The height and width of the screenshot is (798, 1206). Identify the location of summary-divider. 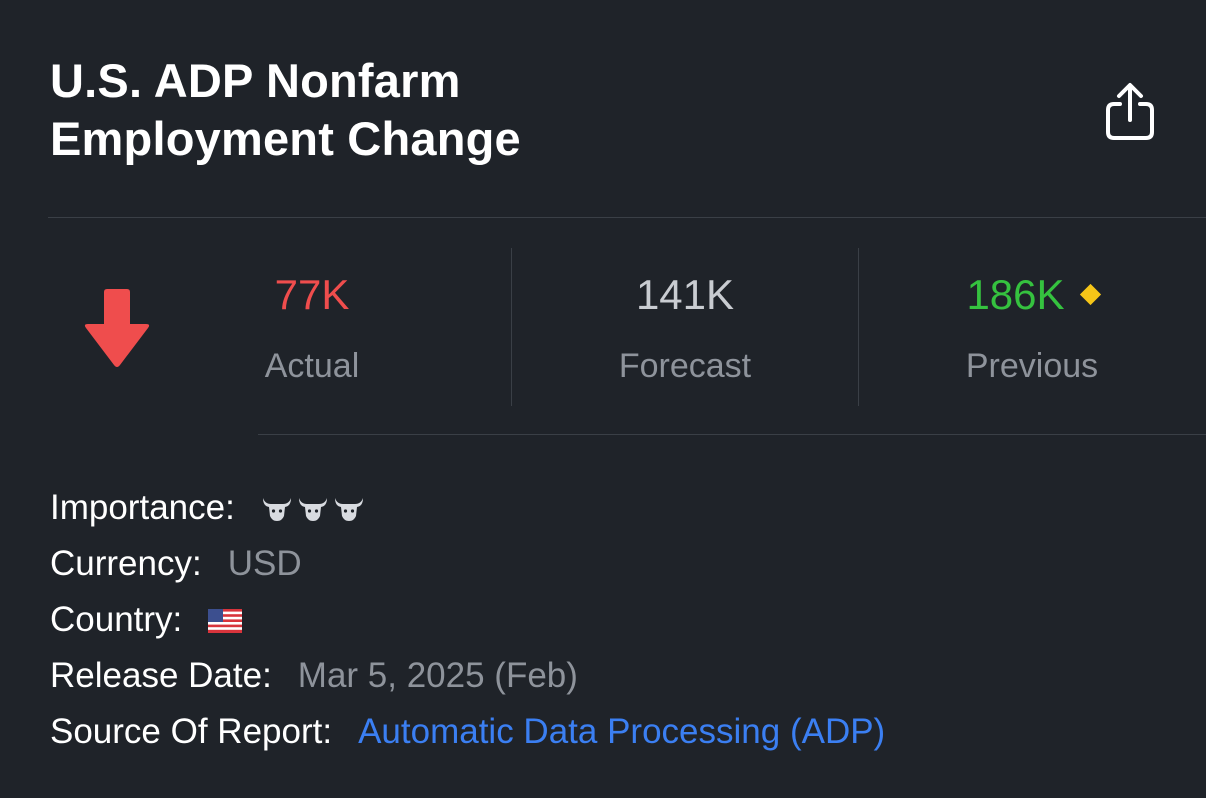
(732, 434).